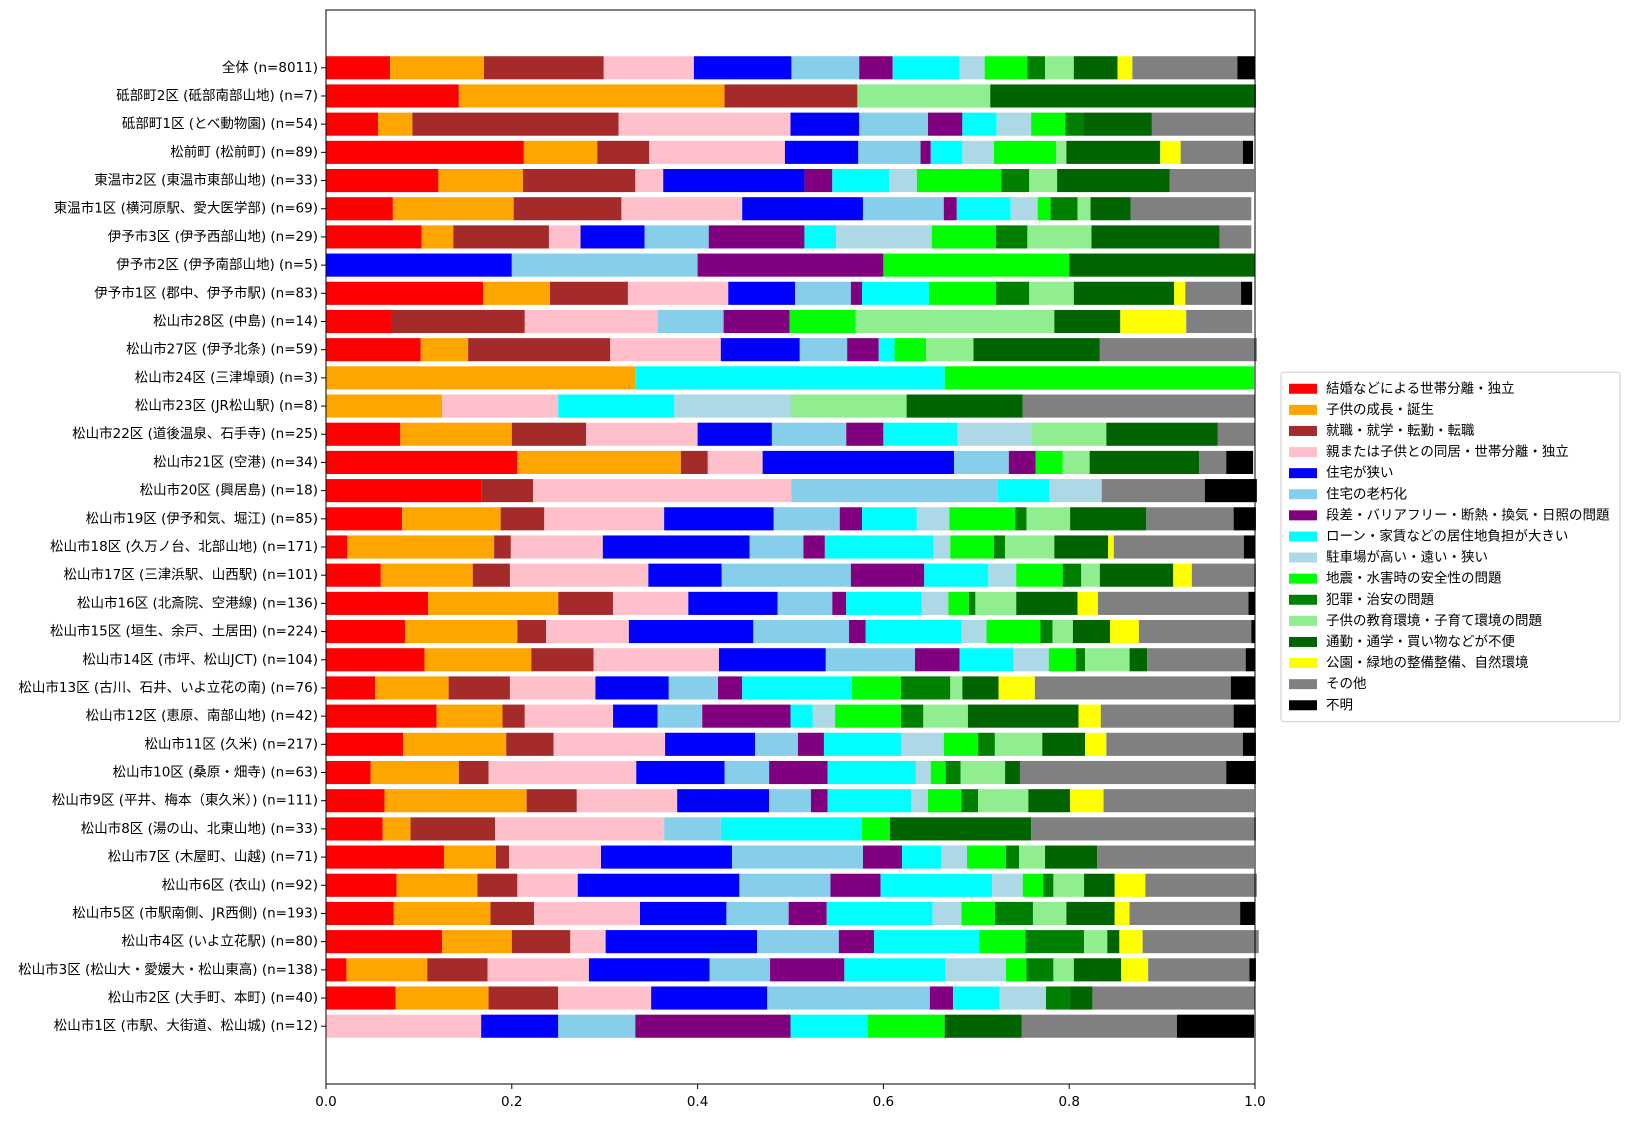 The height and width of the screenshot is (1121, 1630). Describe the element at coordinates (1427, 662) in the screenshot. I see `legend-label: 公園・緑地の整備整備、自然環境` at that location.